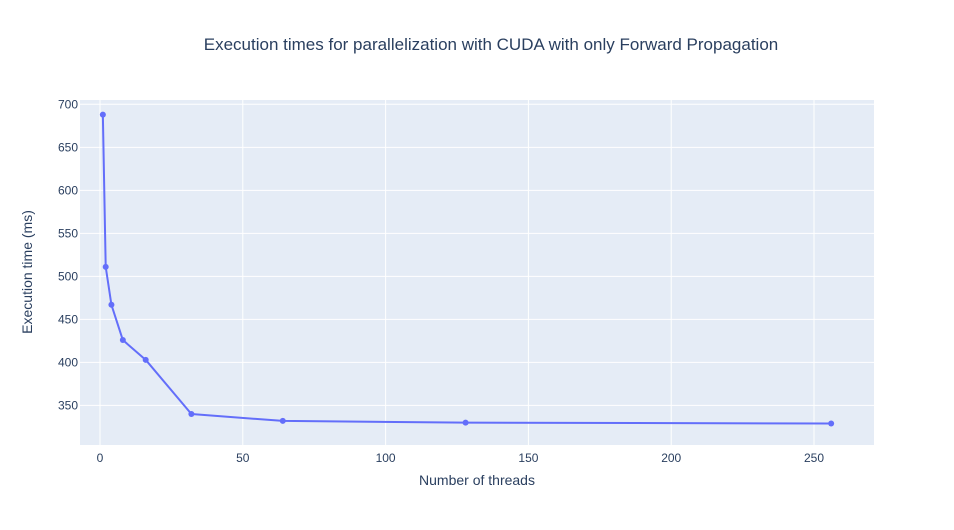  I want to click on x-tick-label: 200, so click(671, 458).